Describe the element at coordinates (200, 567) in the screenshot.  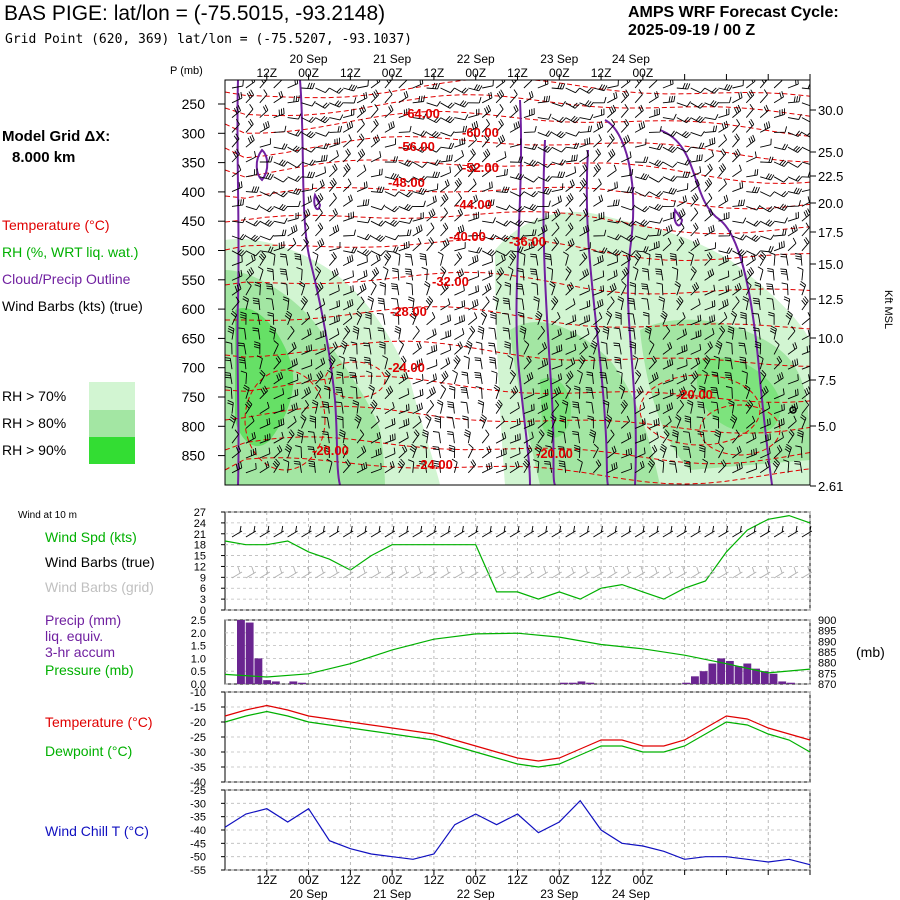
I see `y-tick-label: 12` at that location.